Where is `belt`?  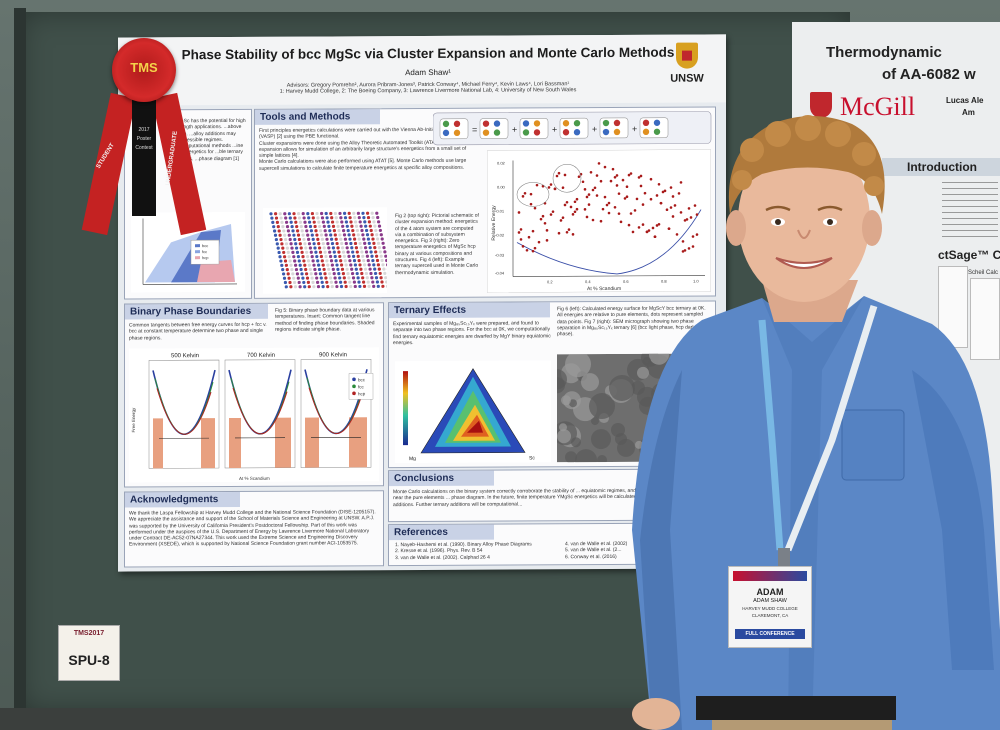
belt is located at coordinates (796, 708).